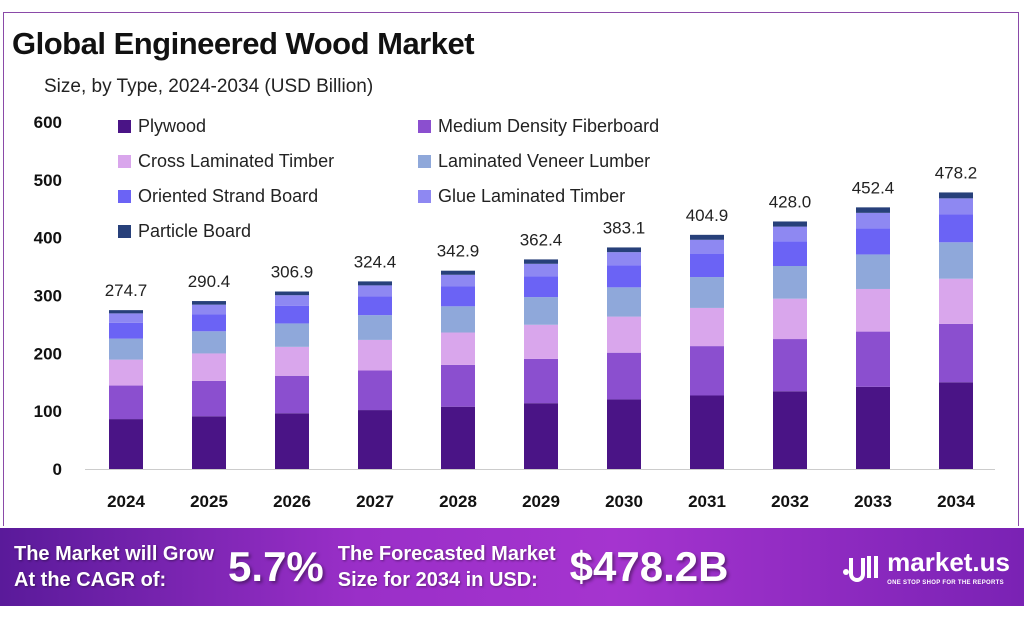 The image size is (1024, 623). Describe the element at coordinates (956, 501) in the screenshot. I see `x-tick-label: 2034` at that location.